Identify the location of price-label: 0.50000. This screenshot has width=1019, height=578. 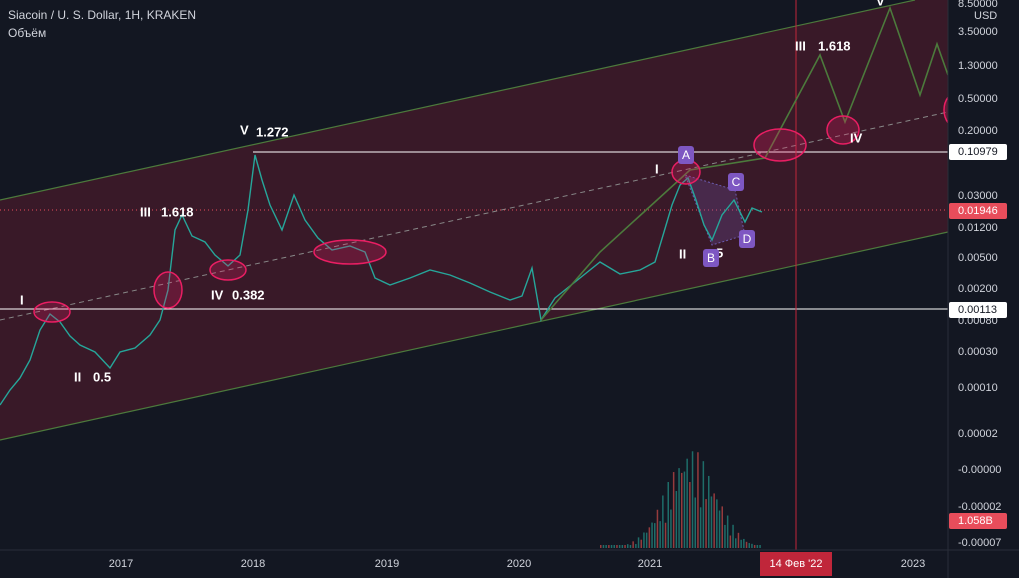
(978, 99).